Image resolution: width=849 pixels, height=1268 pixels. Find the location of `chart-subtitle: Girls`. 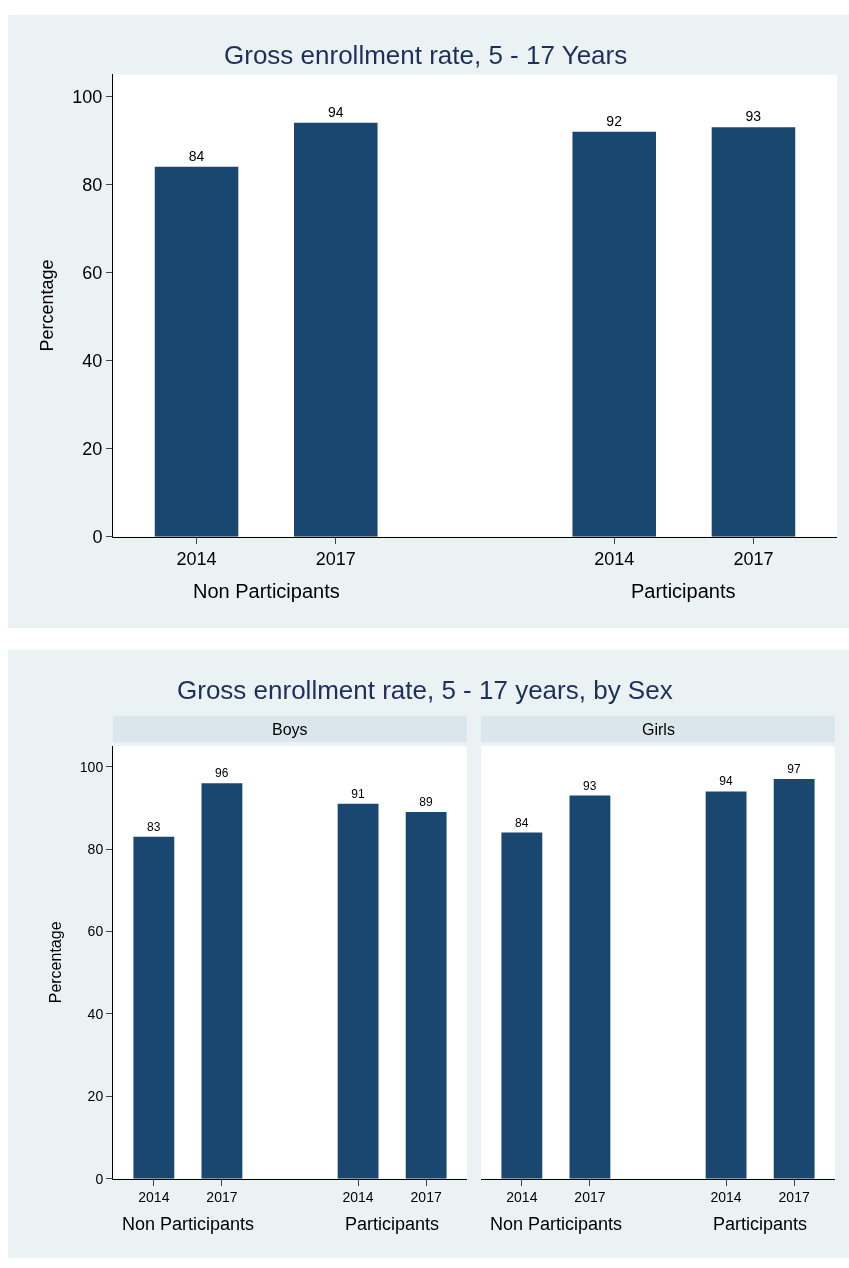

chart-subtitle: Girls is located at coordinates (658, 729).